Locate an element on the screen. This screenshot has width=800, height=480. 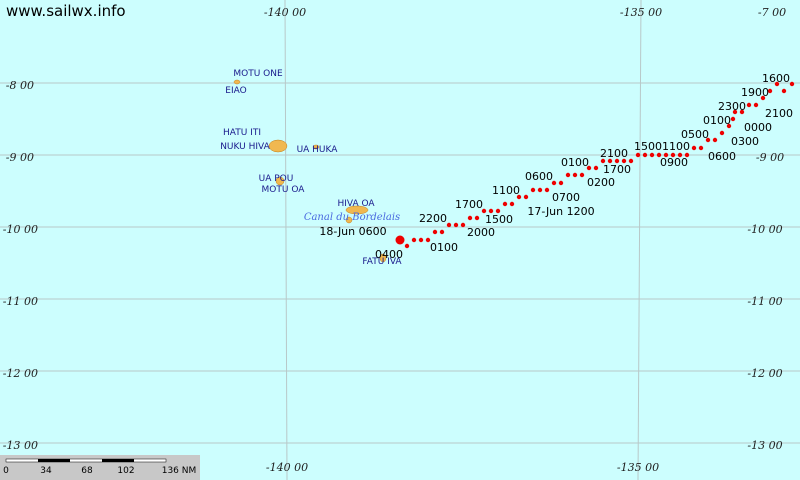
lat-label: -10 00 is located at coordinates (20, 229).